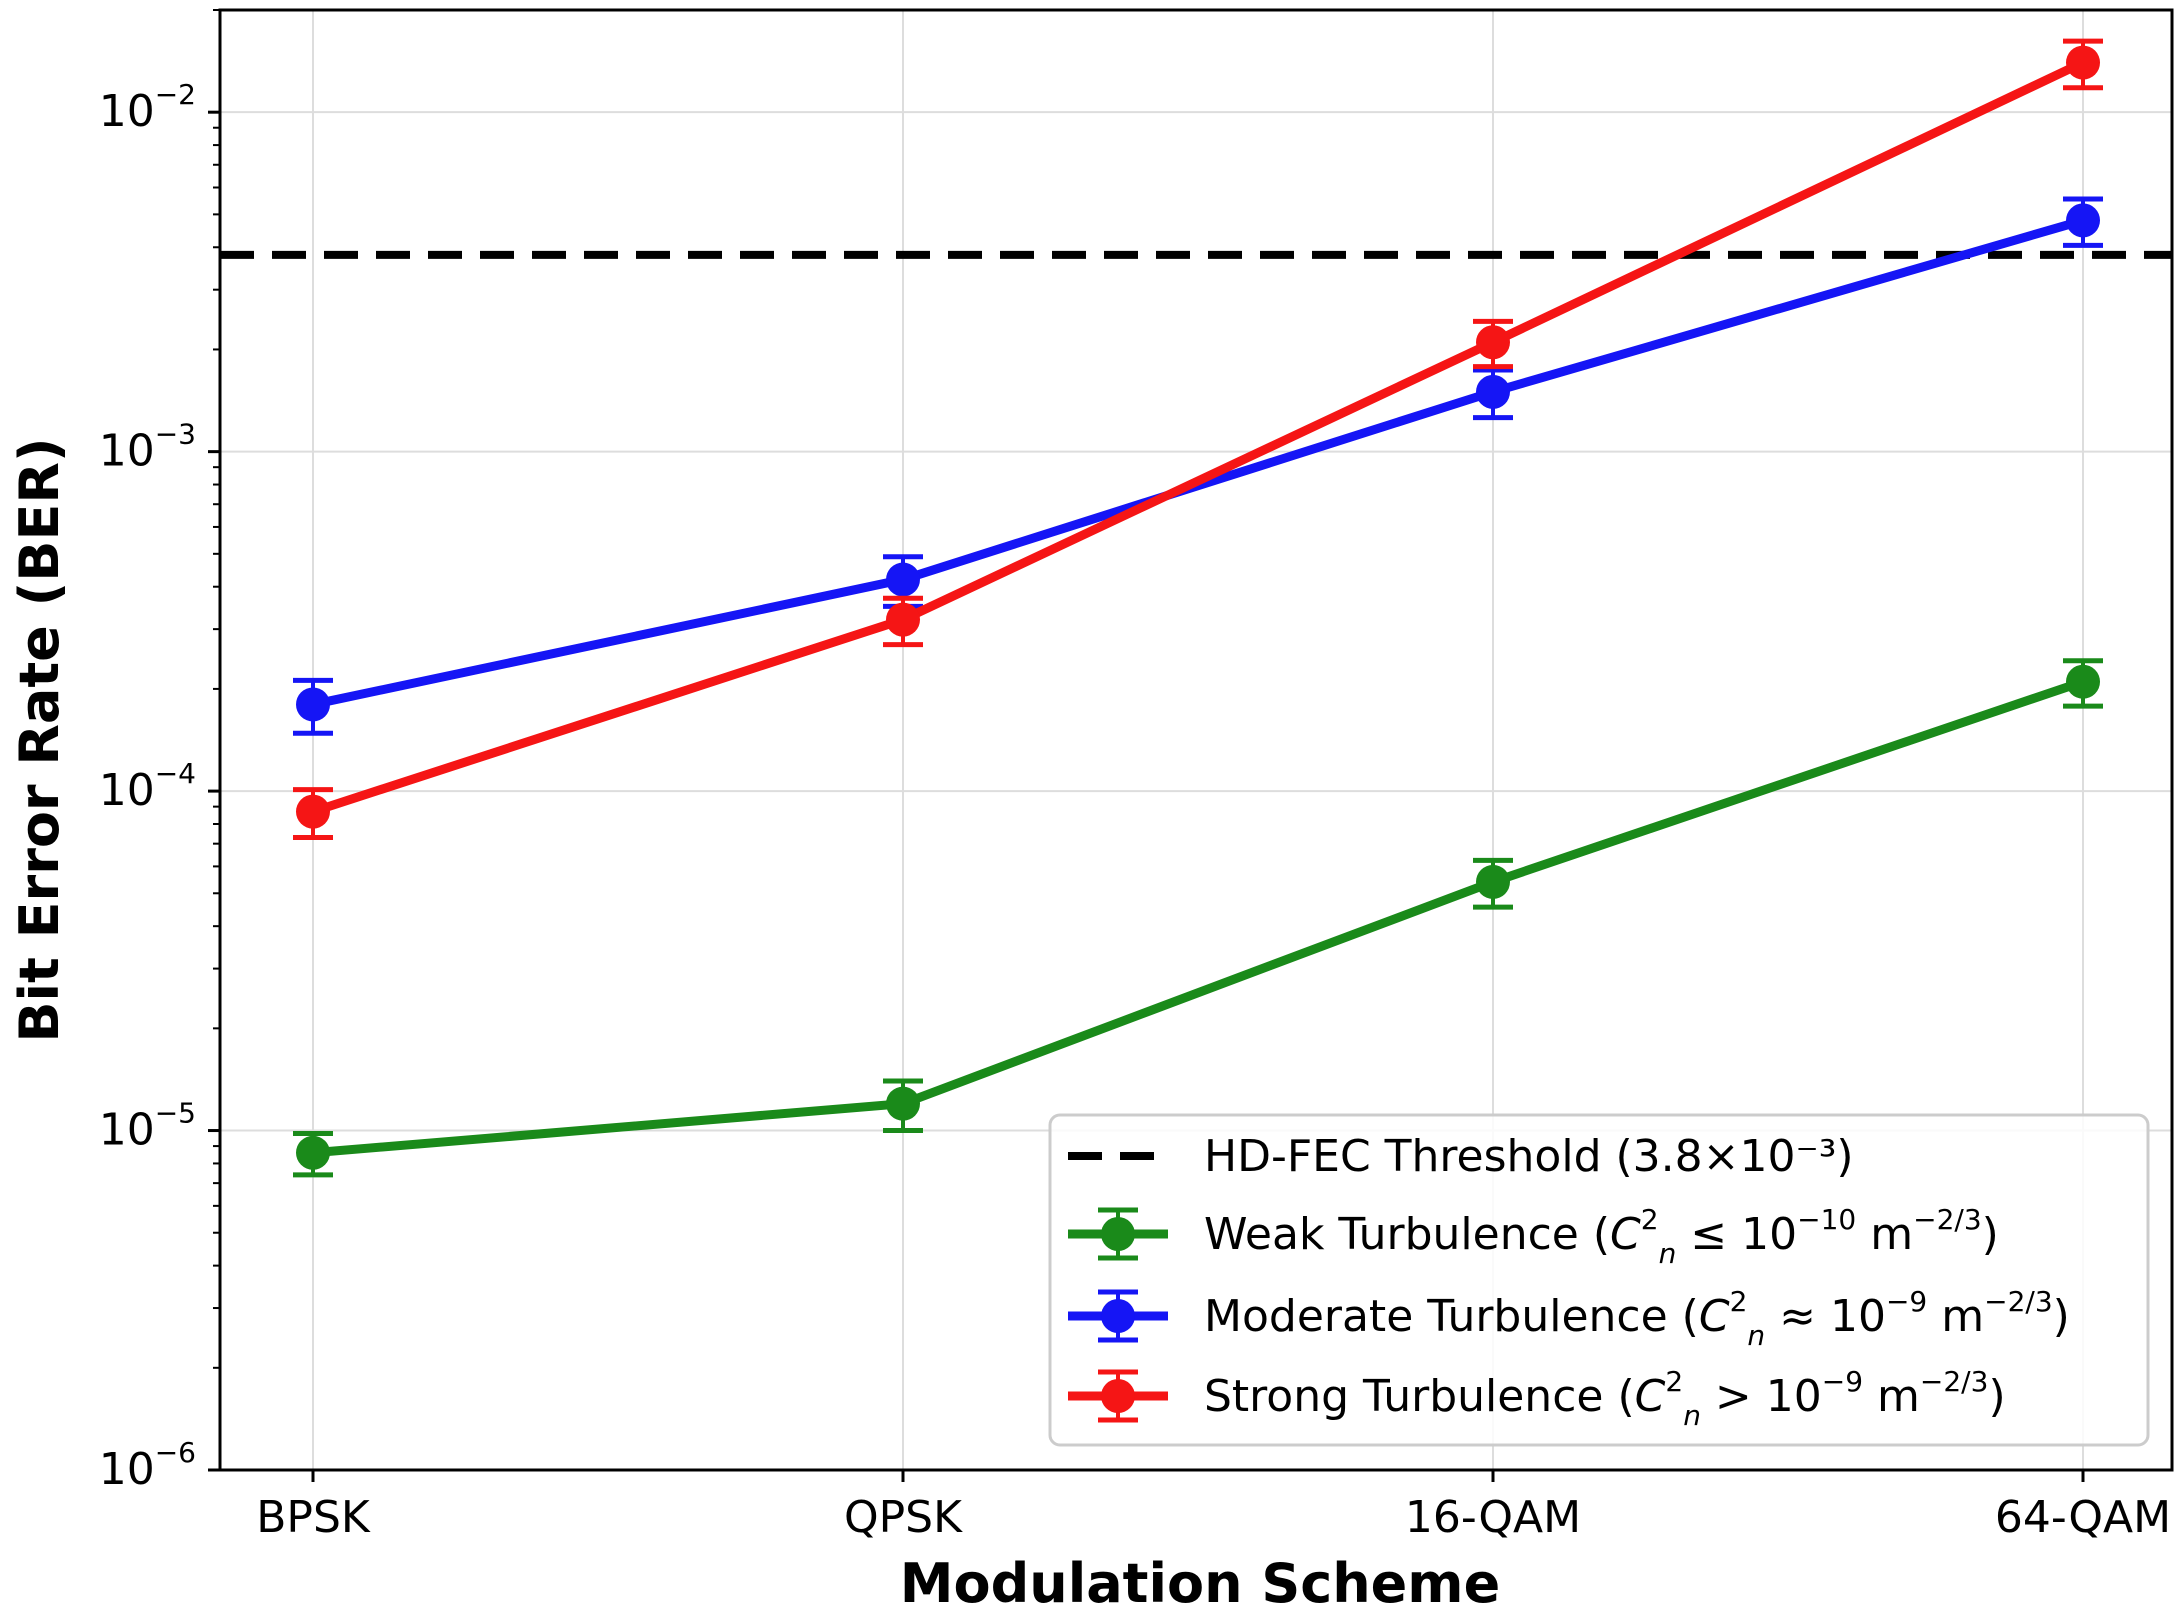 The image size is (2180, 1613). What do you see at coordinates (1637, 1318) in the screenshot?
I see `legend-label-moderate-turbulence: Moderate Turbulence (C2n ≈ 10−9 m−2/3)` at bounding box center [1637, 1318].